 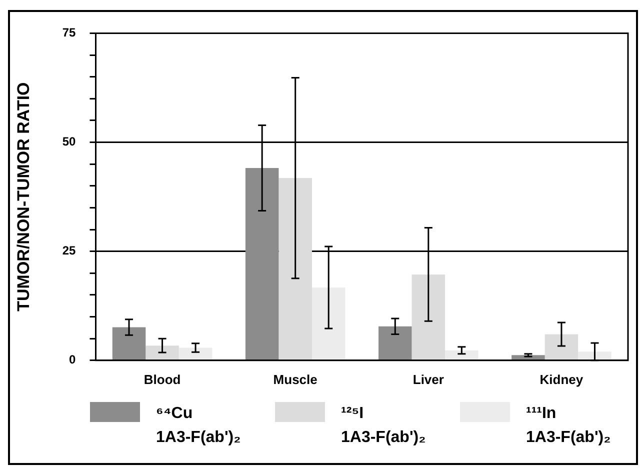 What do you see at coordinates (69, 33) in the screenshot?
I see `y-tick-label: 75` at bounding box center [69, 33].